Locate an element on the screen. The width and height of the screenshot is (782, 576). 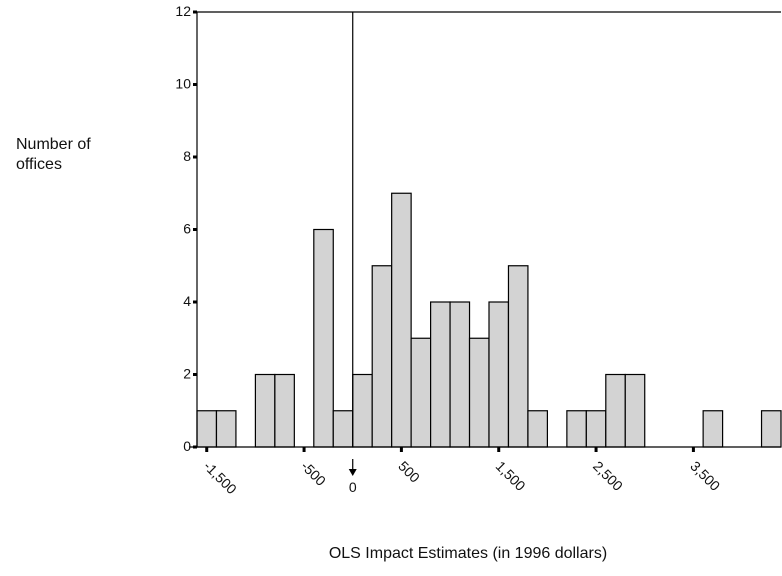
y-tick-label: 2 is located at coordinates (187, 374).